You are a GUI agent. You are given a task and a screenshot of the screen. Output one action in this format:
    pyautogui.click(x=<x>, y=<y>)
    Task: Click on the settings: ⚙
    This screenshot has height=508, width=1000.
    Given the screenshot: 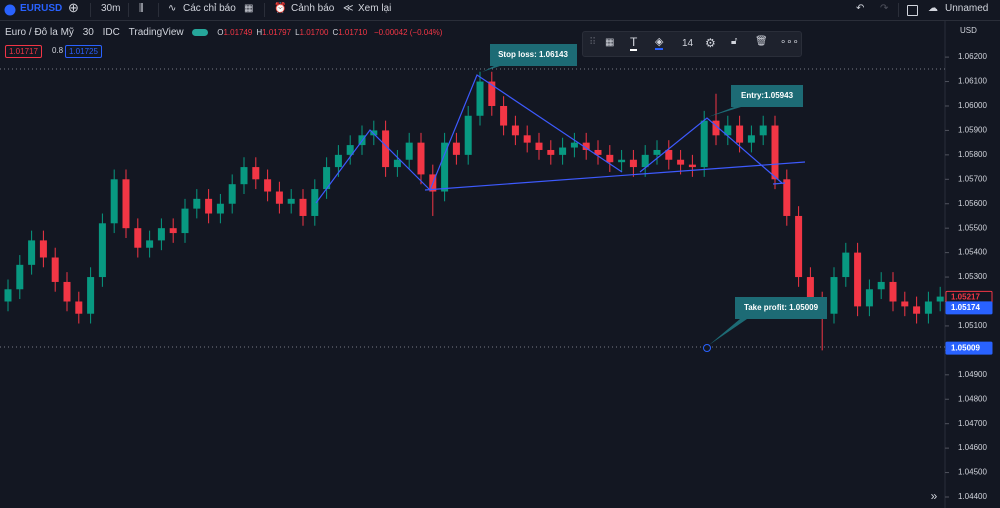 What is the action you would take?
    pyautogui.click(x=710, y=43)
    